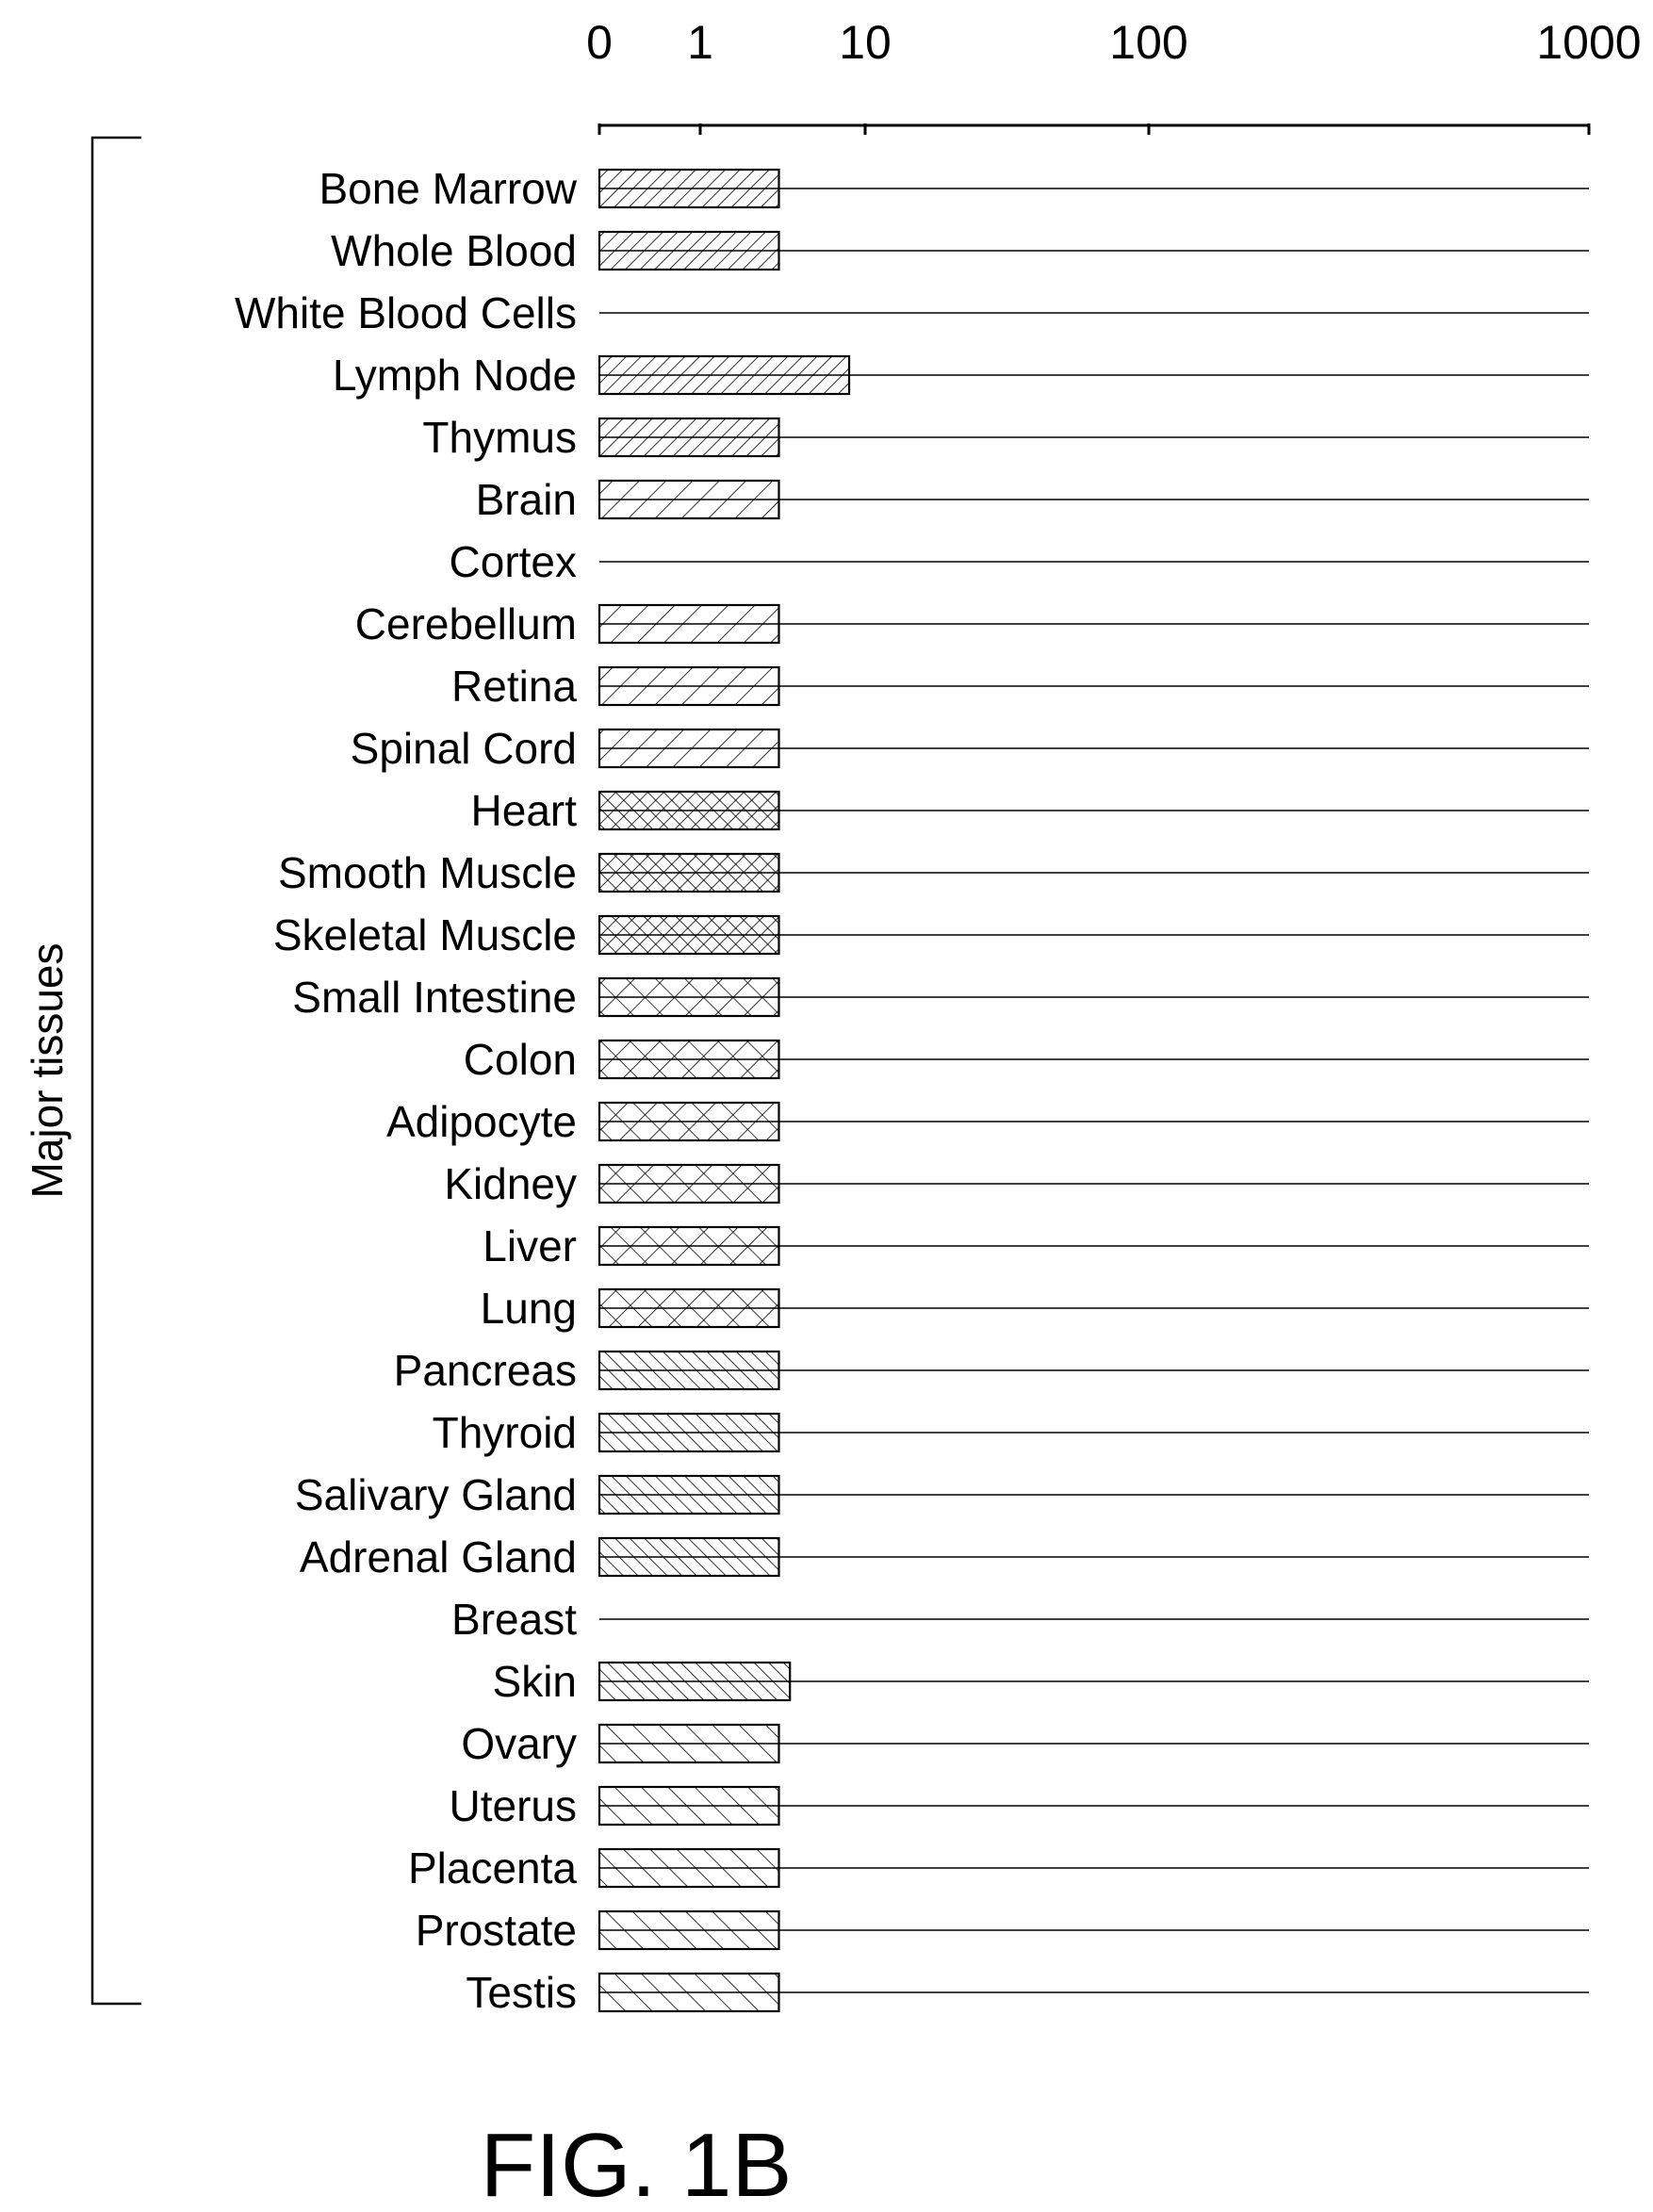 This screenshot has height=2212, width=1653. Describe the element at coordinates (521, 1059) in the screenshot. I see `category-label: Colon` at that location.